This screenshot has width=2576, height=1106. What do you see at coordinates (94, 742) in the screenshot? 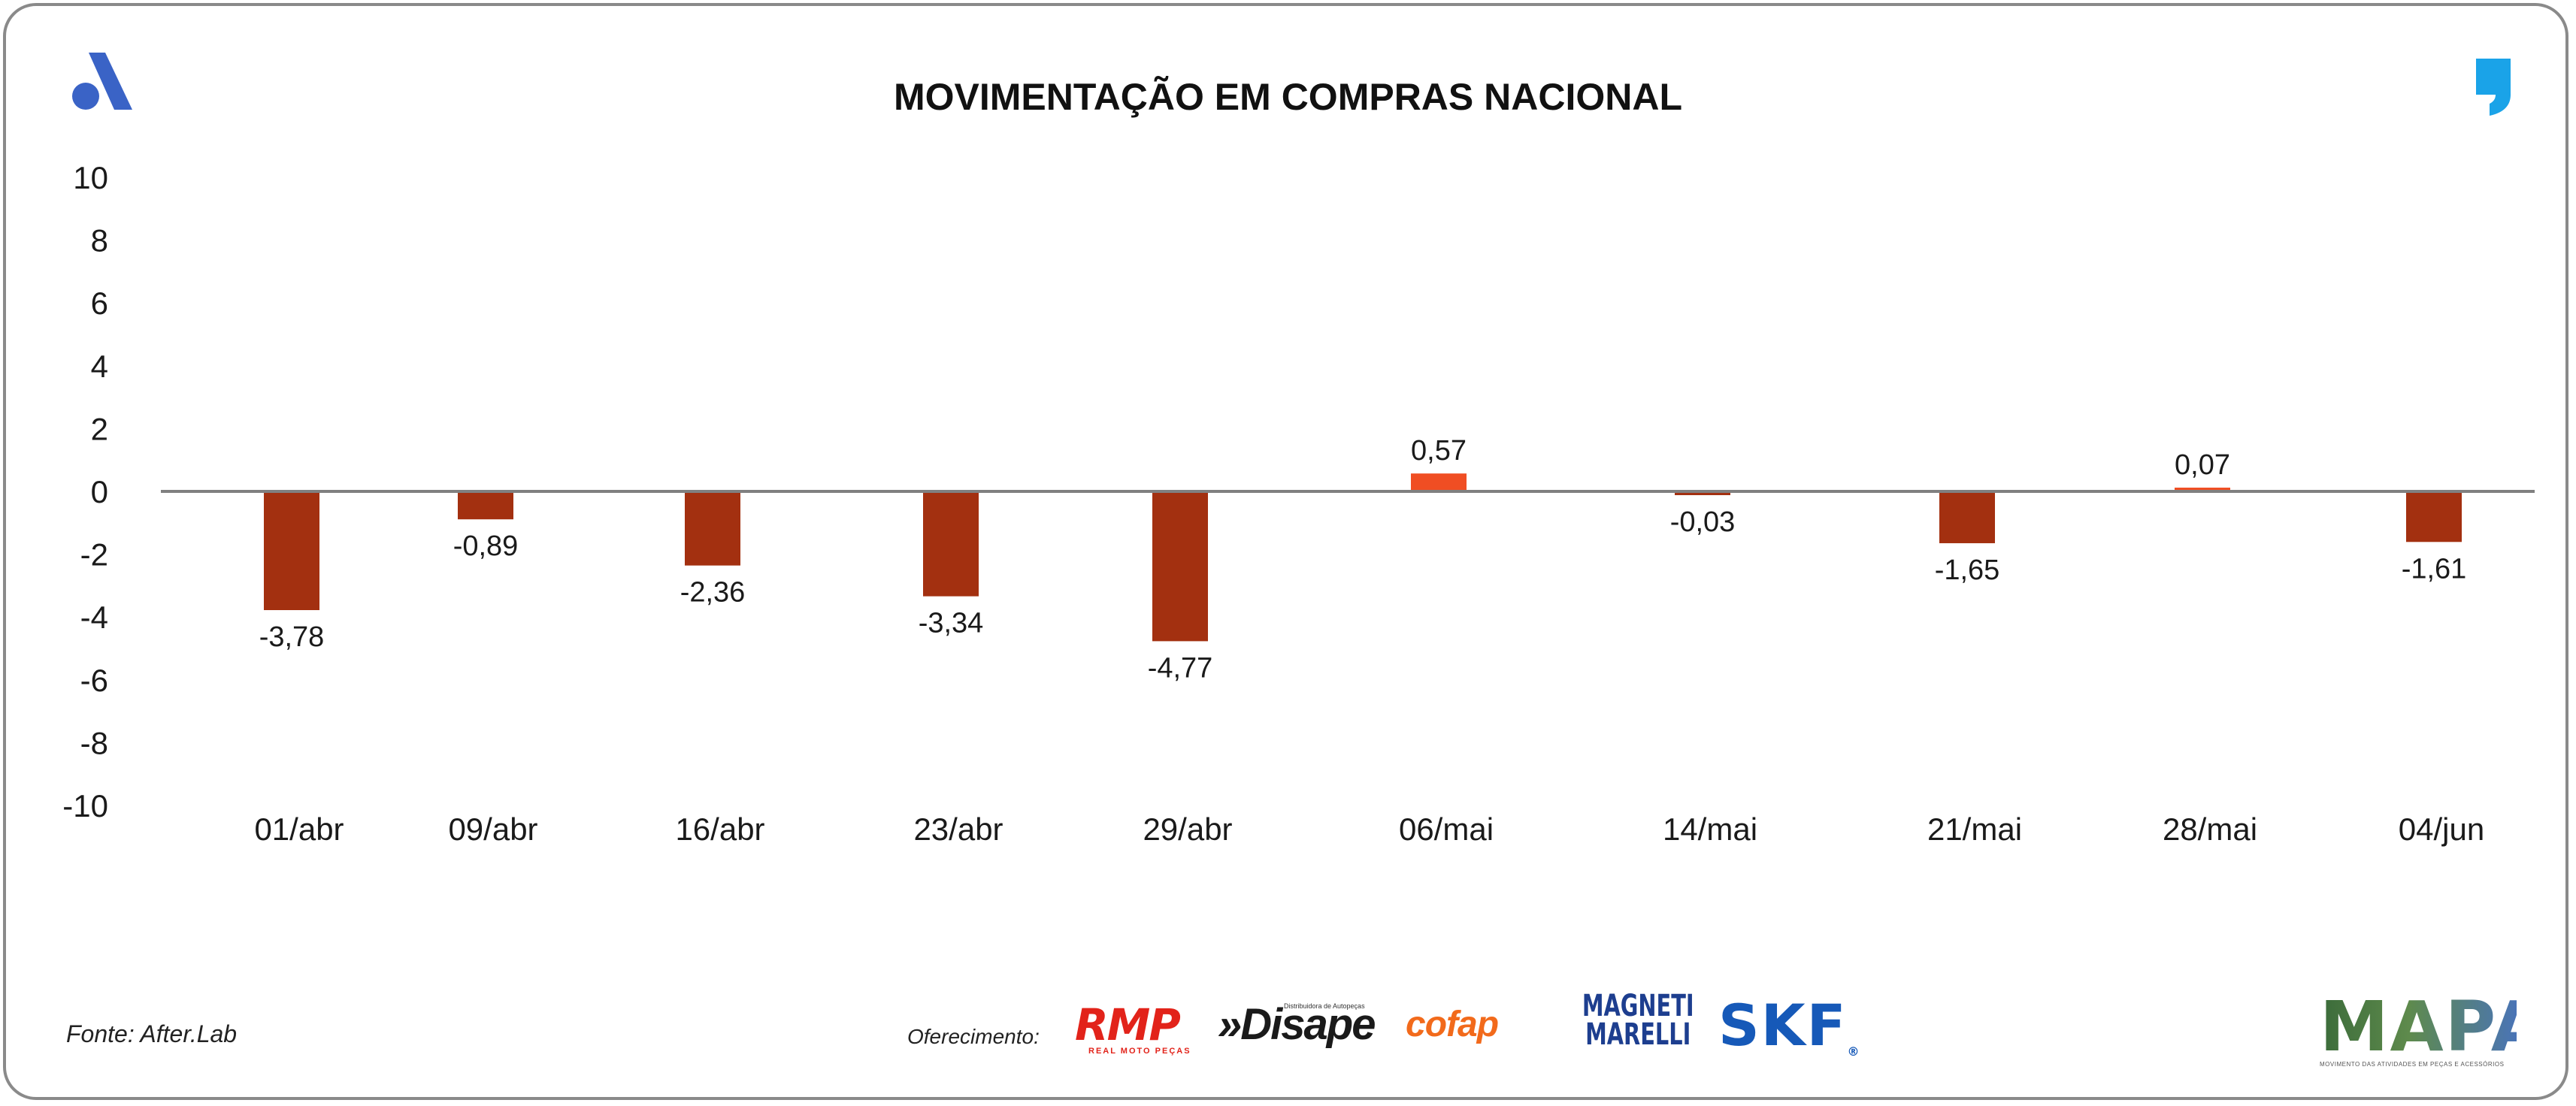
I see `y-tick-label: -8` at bounding box center [94, 742].